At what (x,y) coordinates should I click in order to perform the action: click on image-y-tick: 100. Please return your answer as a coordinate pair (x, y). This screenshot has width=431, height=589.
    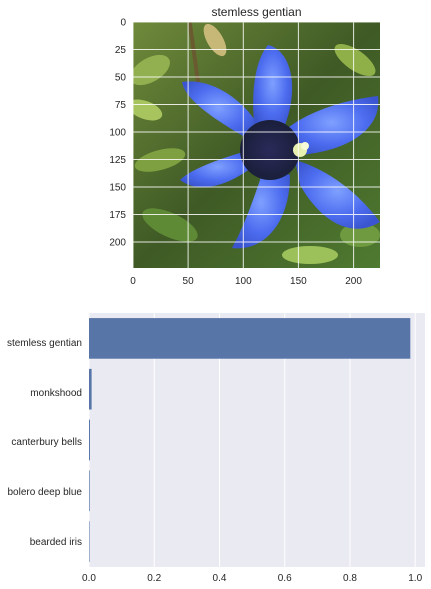
    Looking at the image, I should click on (117, 133).